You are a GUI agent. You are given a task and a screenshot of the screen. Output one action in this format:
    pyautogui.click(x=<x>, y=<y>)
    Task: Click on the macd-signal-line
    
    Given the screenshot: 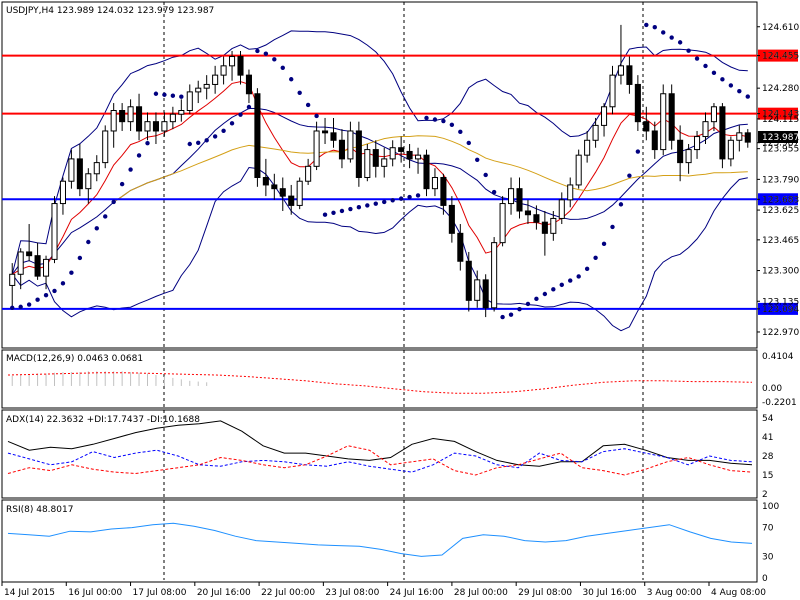 What is the action you would take?
    pyautogui.click(x=380, y=383)
    